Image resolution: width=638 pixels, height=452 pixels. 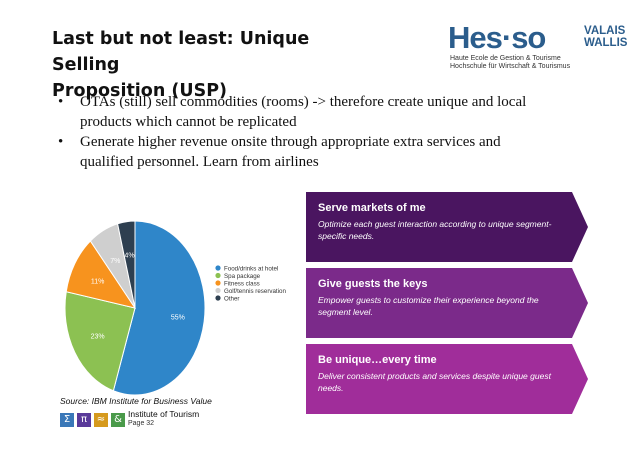 What do you see at coordinates (67, 420) in the screenshot?
I see `sigma-icon: Σ` at bounding box center [67, 420].